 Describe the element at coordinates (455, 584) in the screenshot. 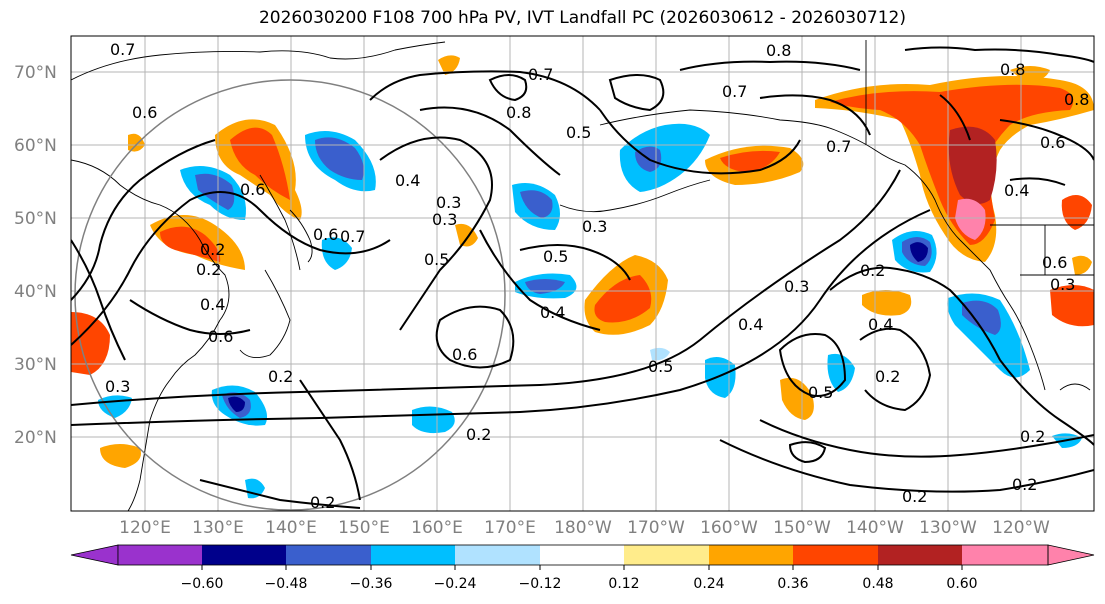

I see `colorbar-tick-label: −0.24` at that location.